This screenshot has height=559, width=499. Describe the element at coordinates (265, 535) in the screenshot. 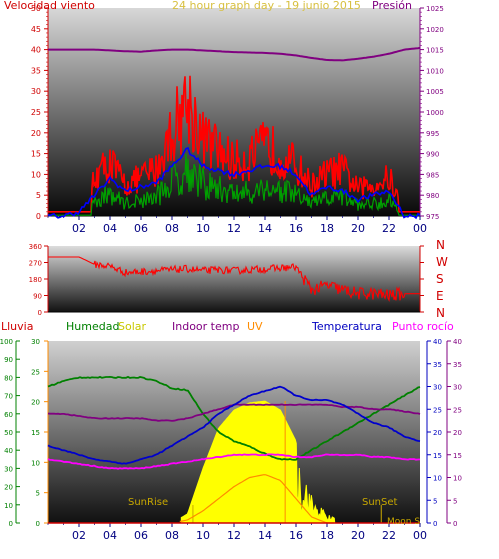

I see `temp-x-tick-label: 14` at that location.